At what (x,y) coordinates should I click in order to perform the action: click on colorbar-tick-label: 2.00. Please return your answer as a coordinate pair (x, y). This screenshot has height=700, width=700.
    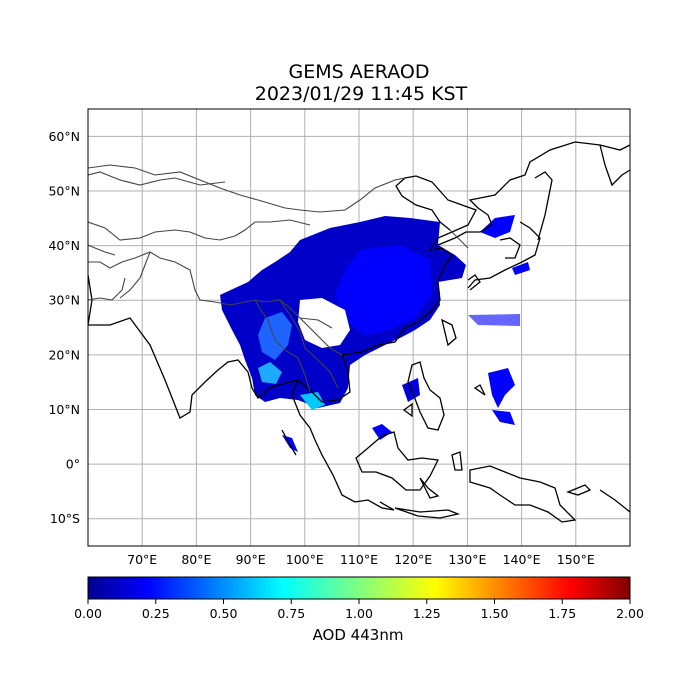
    Looking at the image, I should click on (630, 613).